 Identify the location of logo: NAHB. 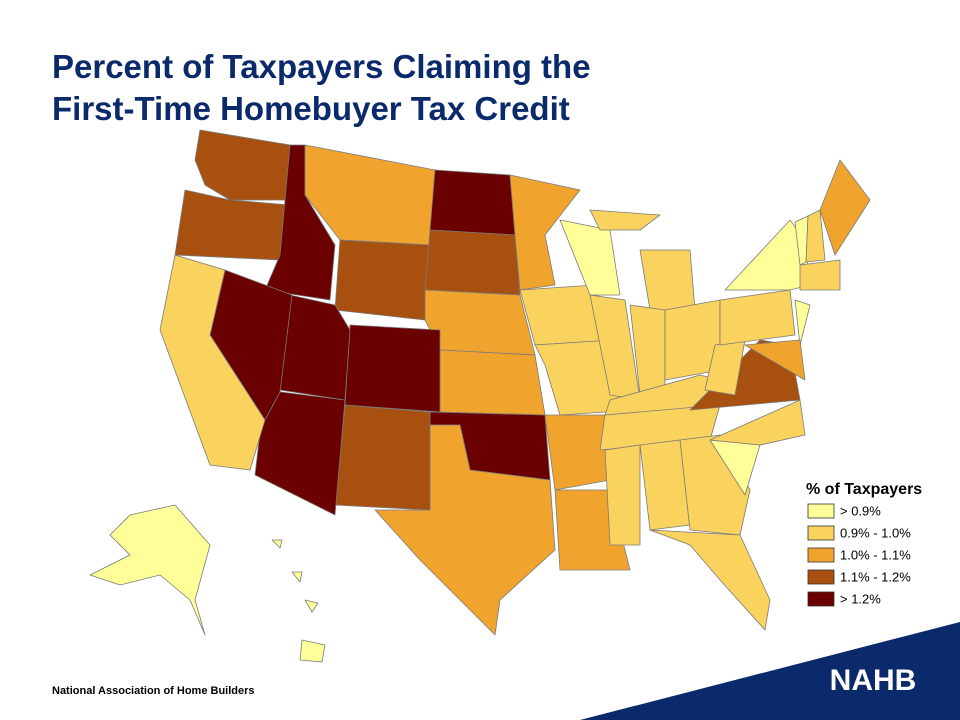
(873, 680).